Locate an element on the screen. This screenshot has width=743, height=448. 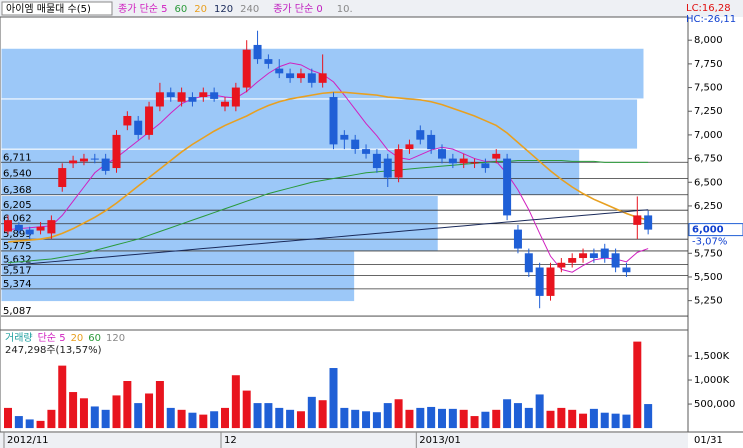
legend-label: 종가 단순 0 is located at coordinates (298, 9).